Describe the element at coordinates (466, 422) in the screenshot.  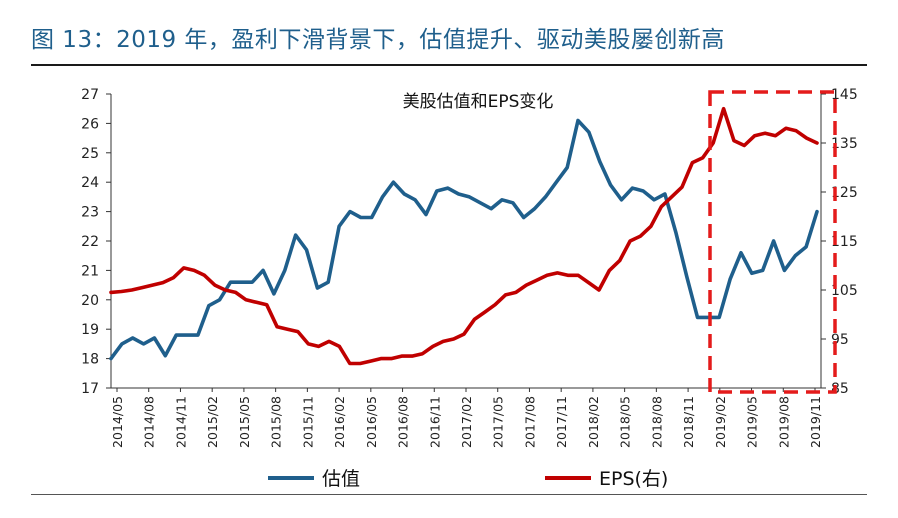
I see `x-tick-label: 2017/02` at that location.